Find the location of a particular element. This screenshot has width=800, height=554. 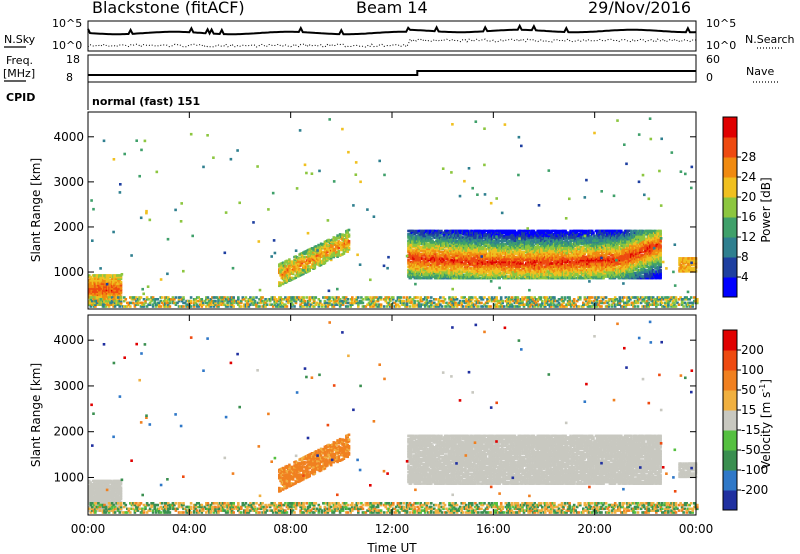

noise-panel-frame is located at coordinates (392, 36).